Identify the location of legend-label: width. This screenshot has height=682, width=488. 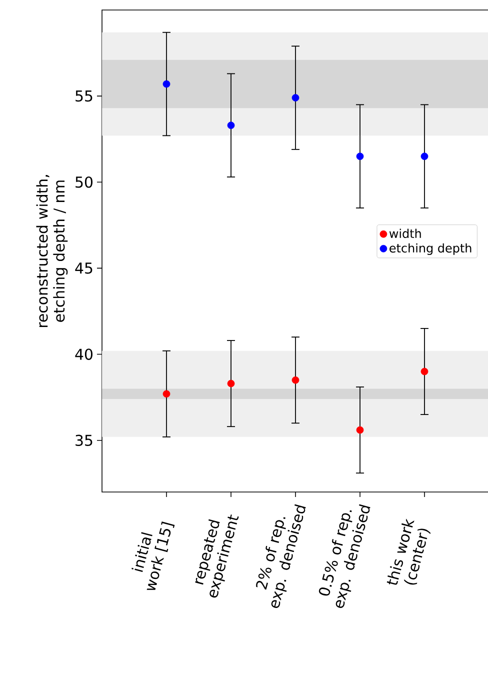
(405, 233).